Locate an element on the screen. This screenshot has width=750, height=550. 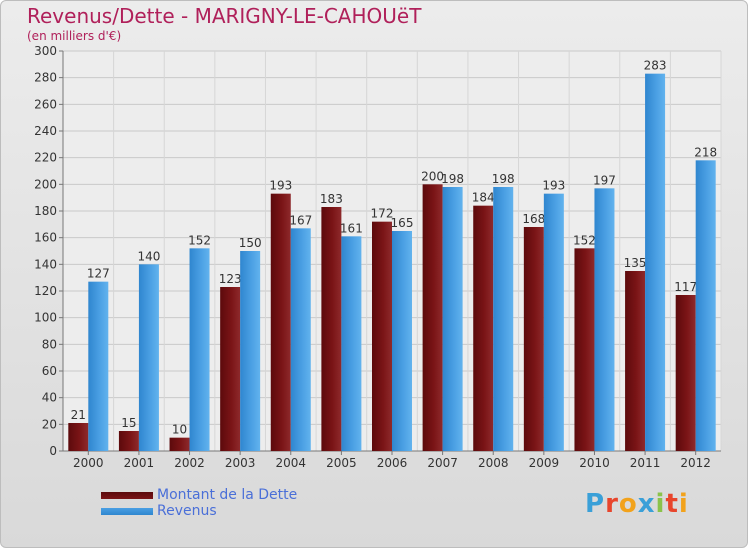
data-label: 165 is located at coordinates (402, 223).